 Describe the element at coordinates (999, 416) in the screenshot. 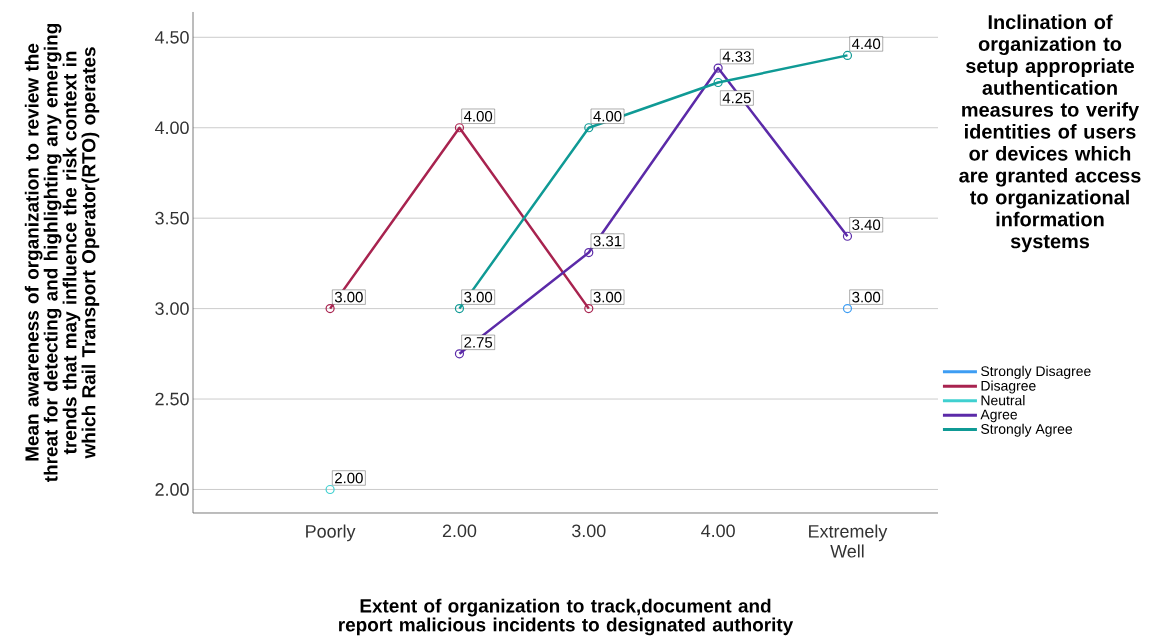

I see `legend-label: Agree` at that location.